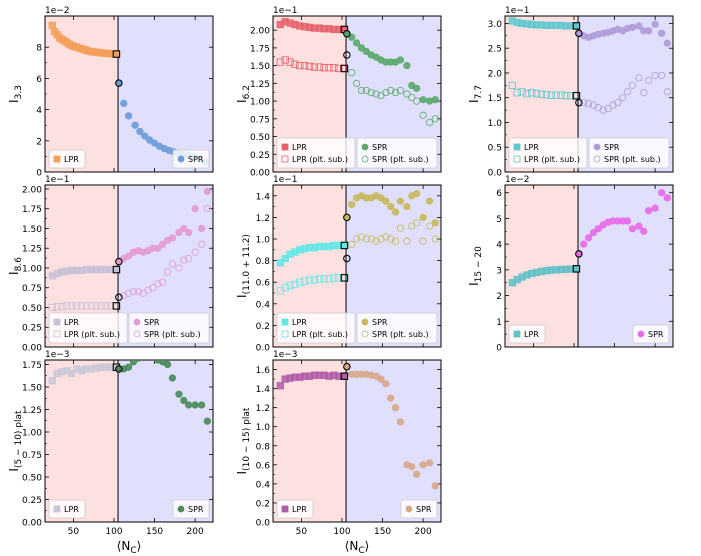 This screenshot has height=556, width=701. I want to click on y-axis-label: I(10 − 15) plat, so click(243, 440).